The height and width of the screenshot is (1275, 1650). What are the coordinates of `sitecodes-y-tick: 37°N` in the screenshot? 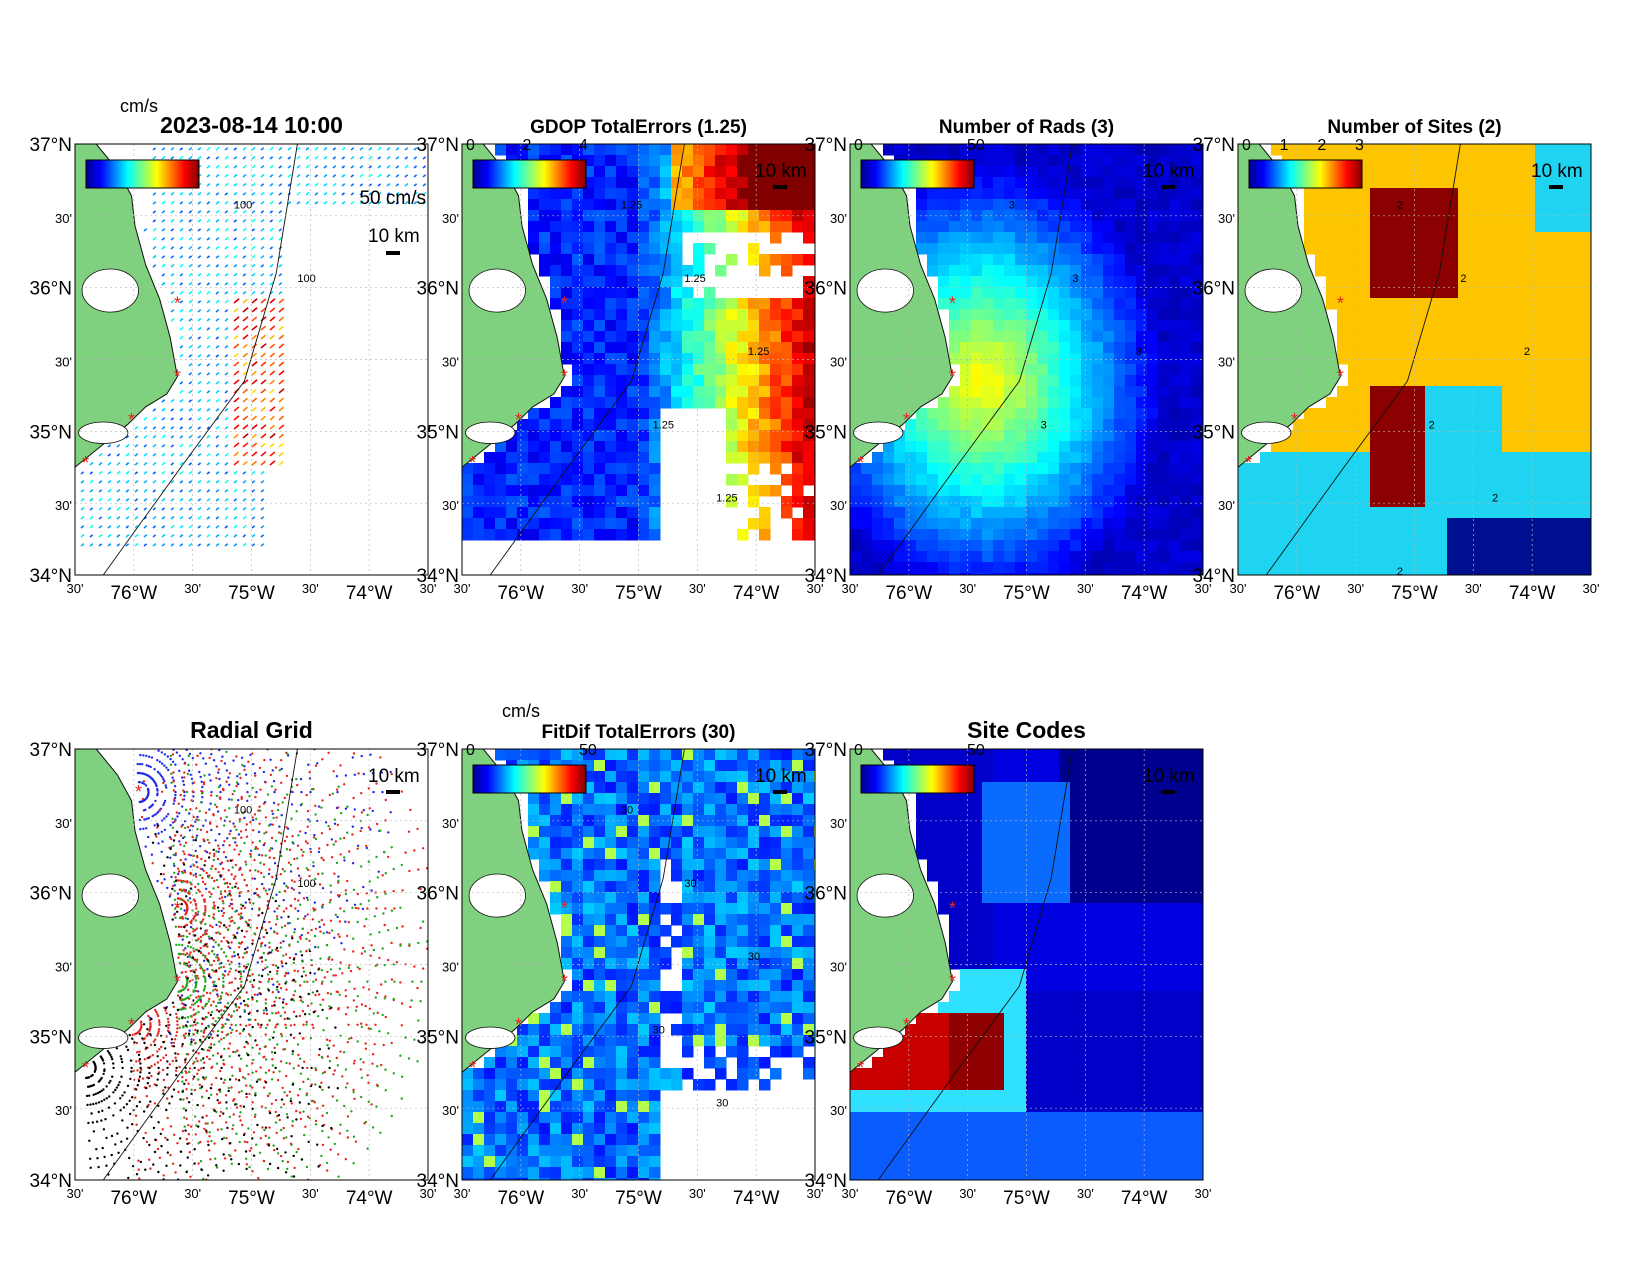 It's located at (826, 750).